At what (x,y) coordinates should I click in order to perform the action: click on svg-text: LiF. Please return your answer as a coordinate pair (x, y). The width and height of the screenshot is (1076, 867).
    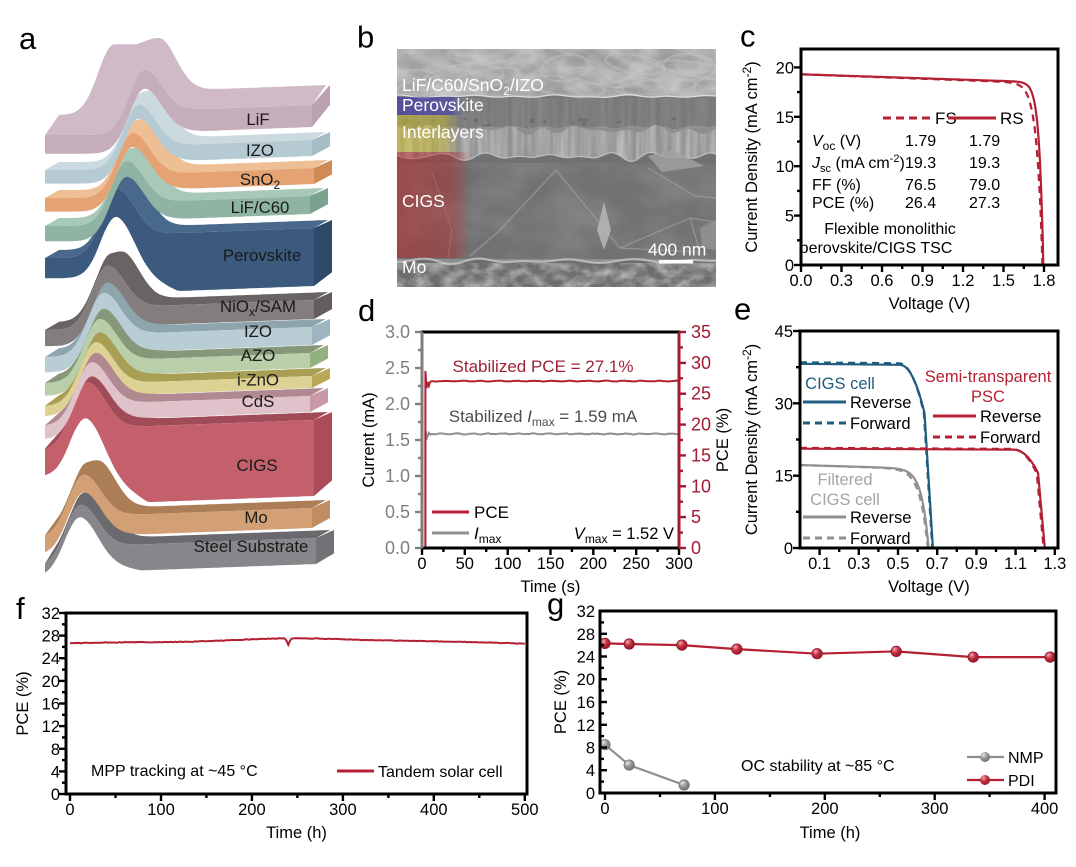
    Looking at the image, I should click on (257, 119).